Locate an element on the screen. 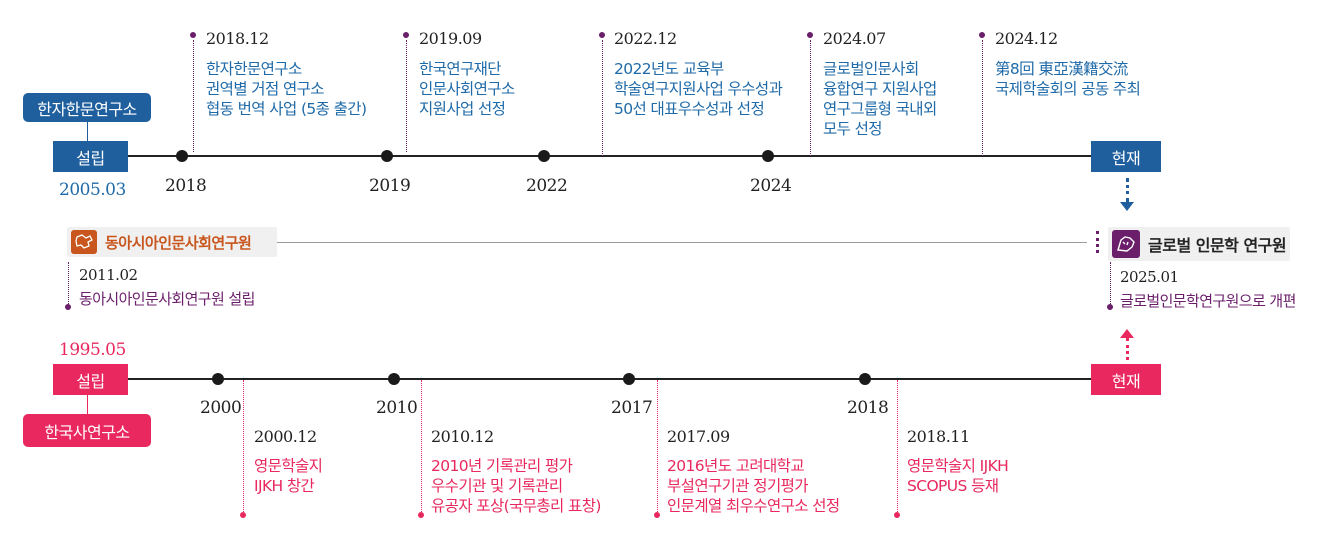 The image size is (1320, 548). event-line: 권역별 거점 연구소 is located at coordinates (265, 89).